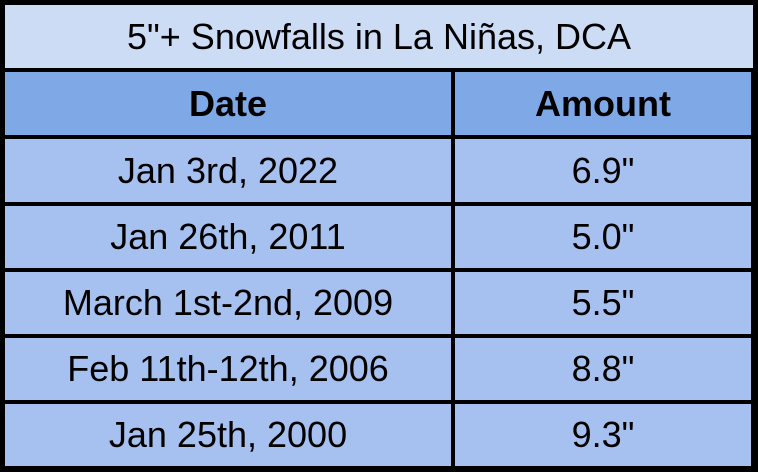 The width and height of the screenshot is (758, 472). I want to click on row-2-date: Jan 26th, 2011, so click(228, 237).